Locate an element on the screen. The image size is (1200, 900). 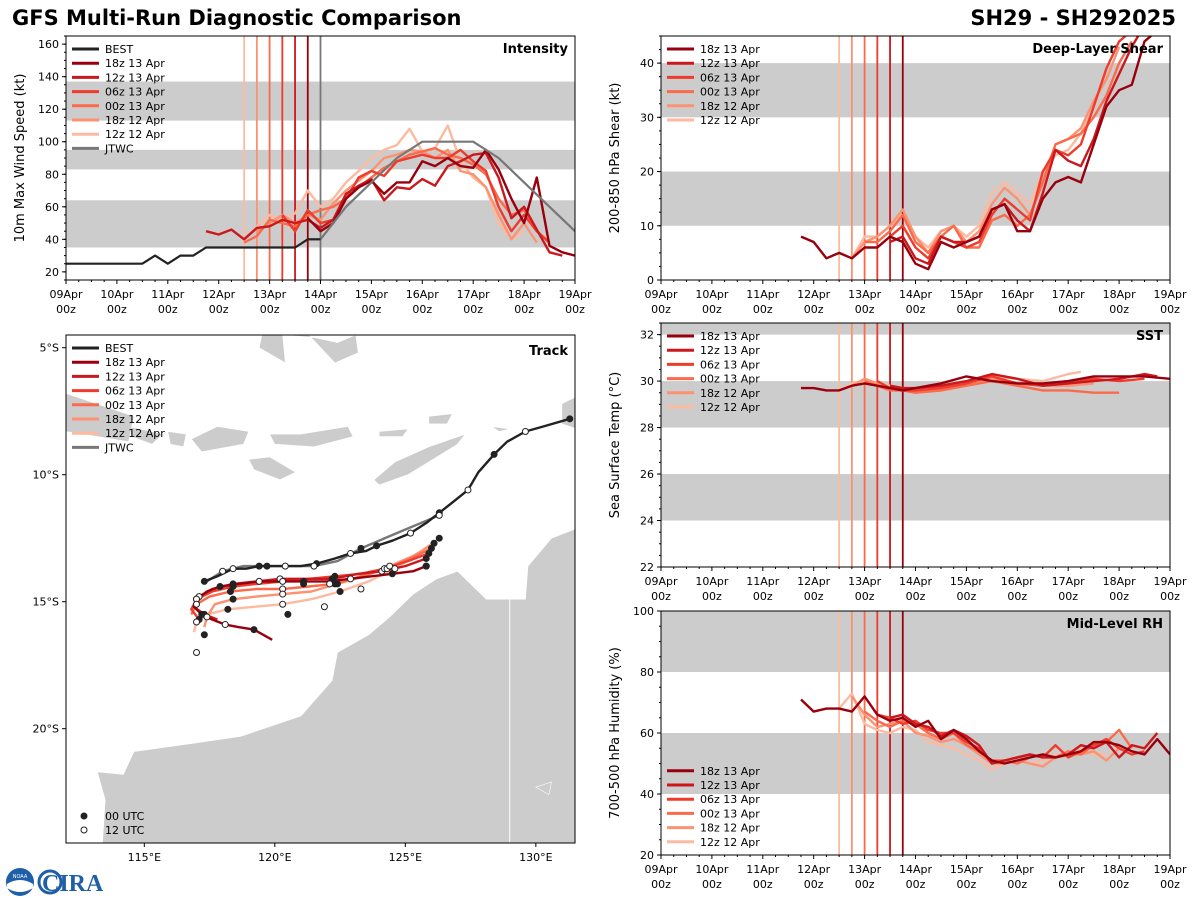
series-line-18z-12-apr is located at coordinates (985, 153).